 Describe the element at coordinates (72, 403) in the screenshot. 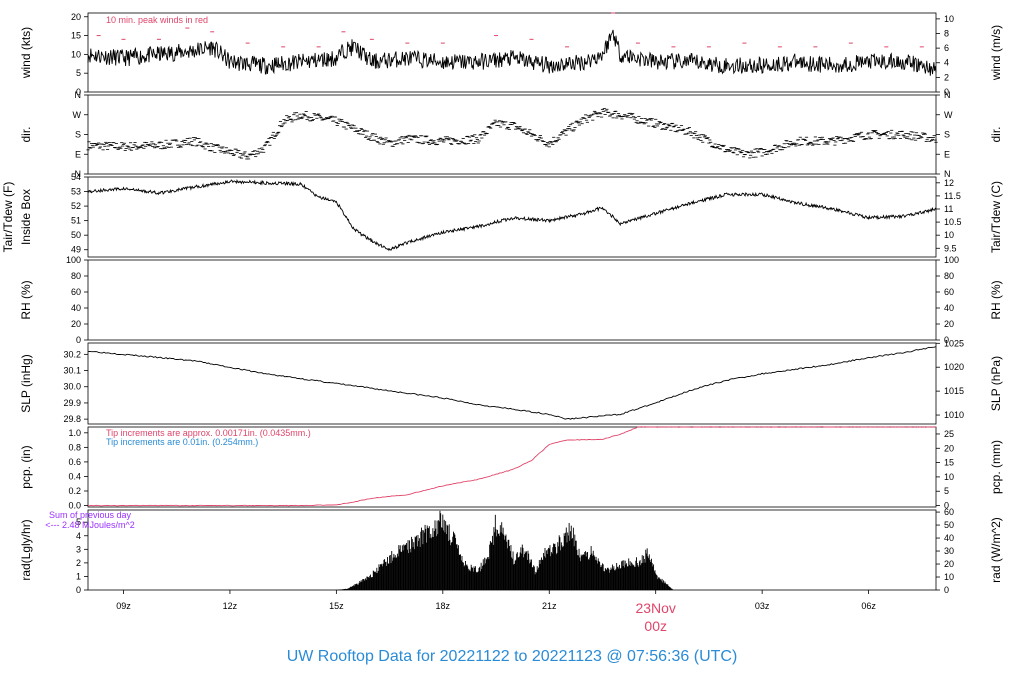

I see `slp-left-tick-label: 29.9` at that location.